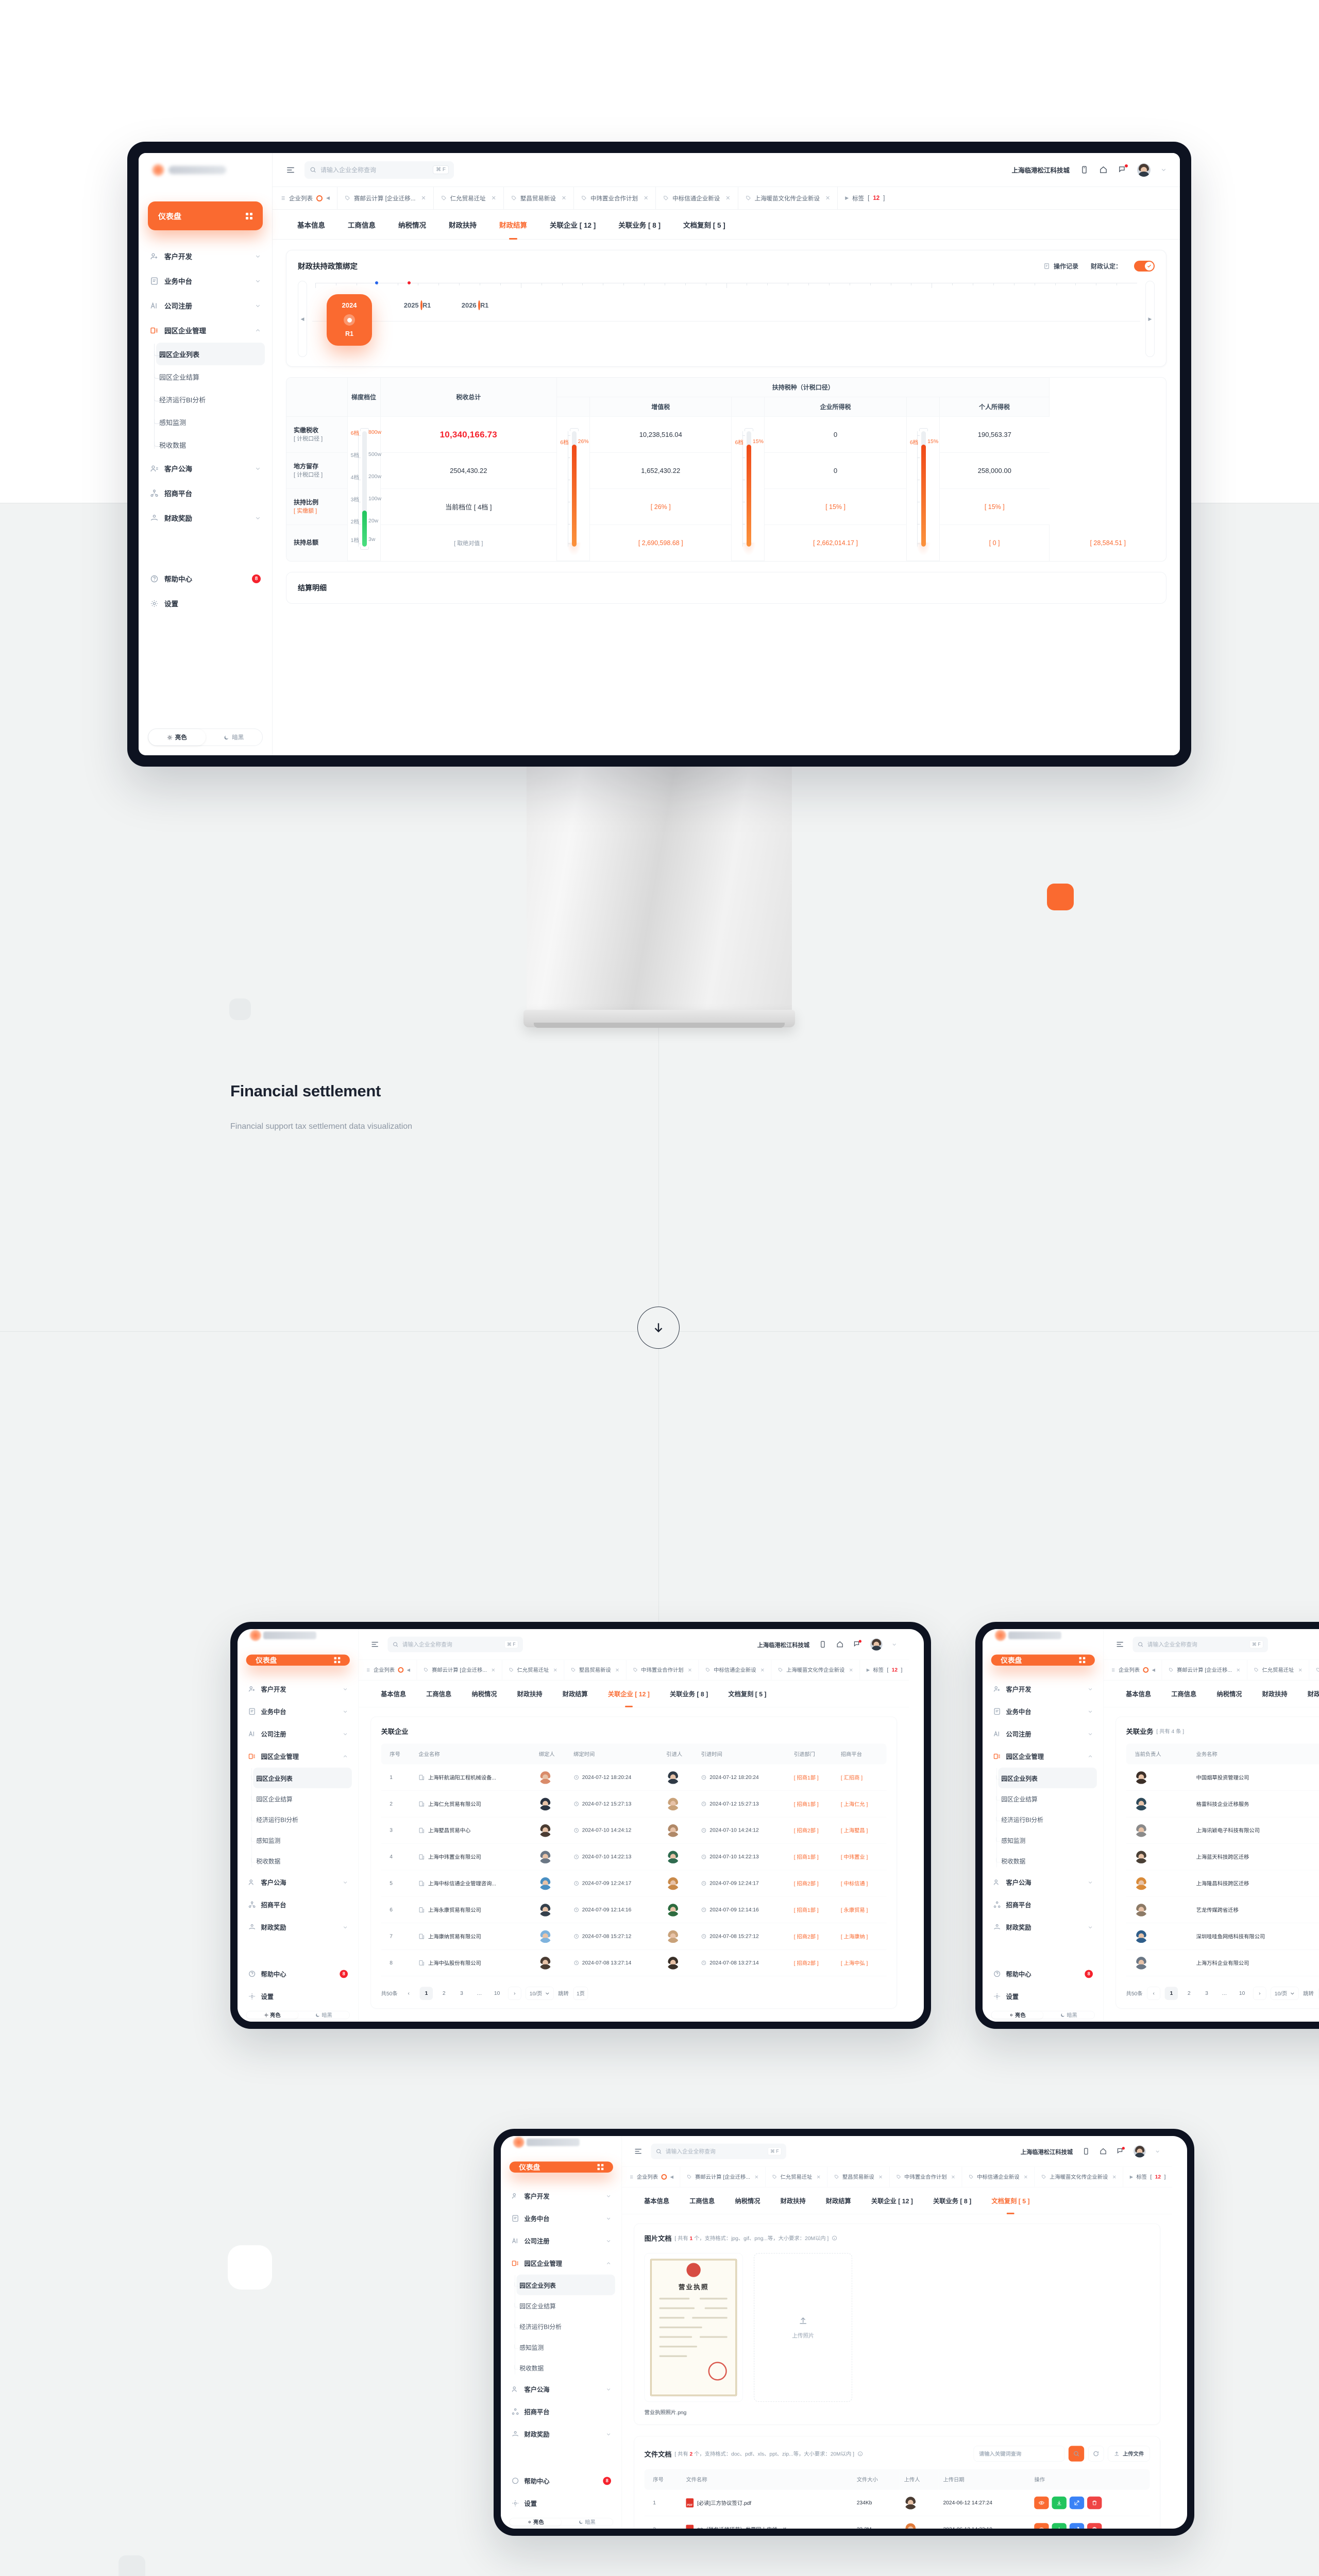 This screenshot has width=1319, height=2576. Describe the element at coordinates (1079, 2176) in the screenshot. I see `enterprise-tab: 上海暖苗文化传企业新设 ✕` at that location.